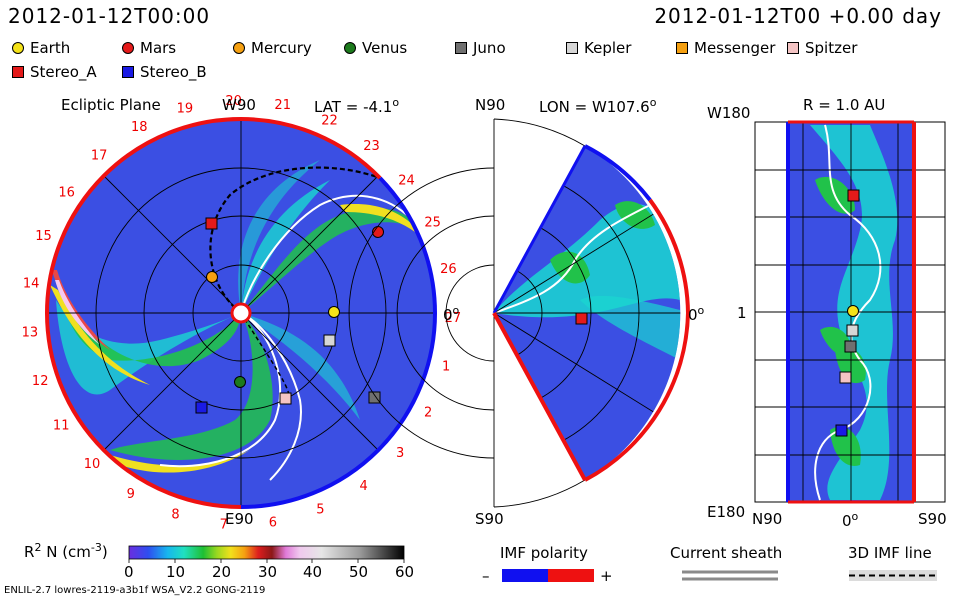 The width and height of the screenshot is (960, 600). Describe the element at coordinates (725, 48) in the screenshot. I see `legend-messenger: Messenger` at that location.